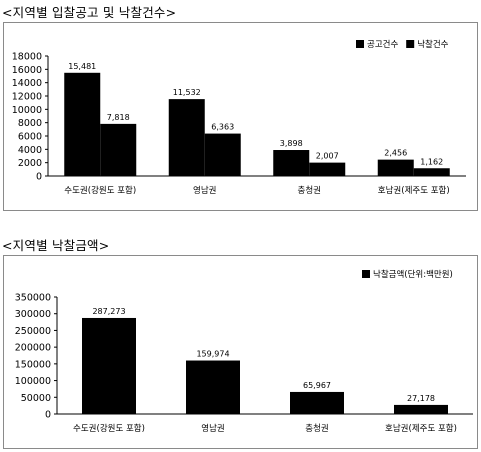  What do you see at coordinates (33, 298) in the screenshot?
I see `y-tick-label: 350000` at bounding box center [33, 298].